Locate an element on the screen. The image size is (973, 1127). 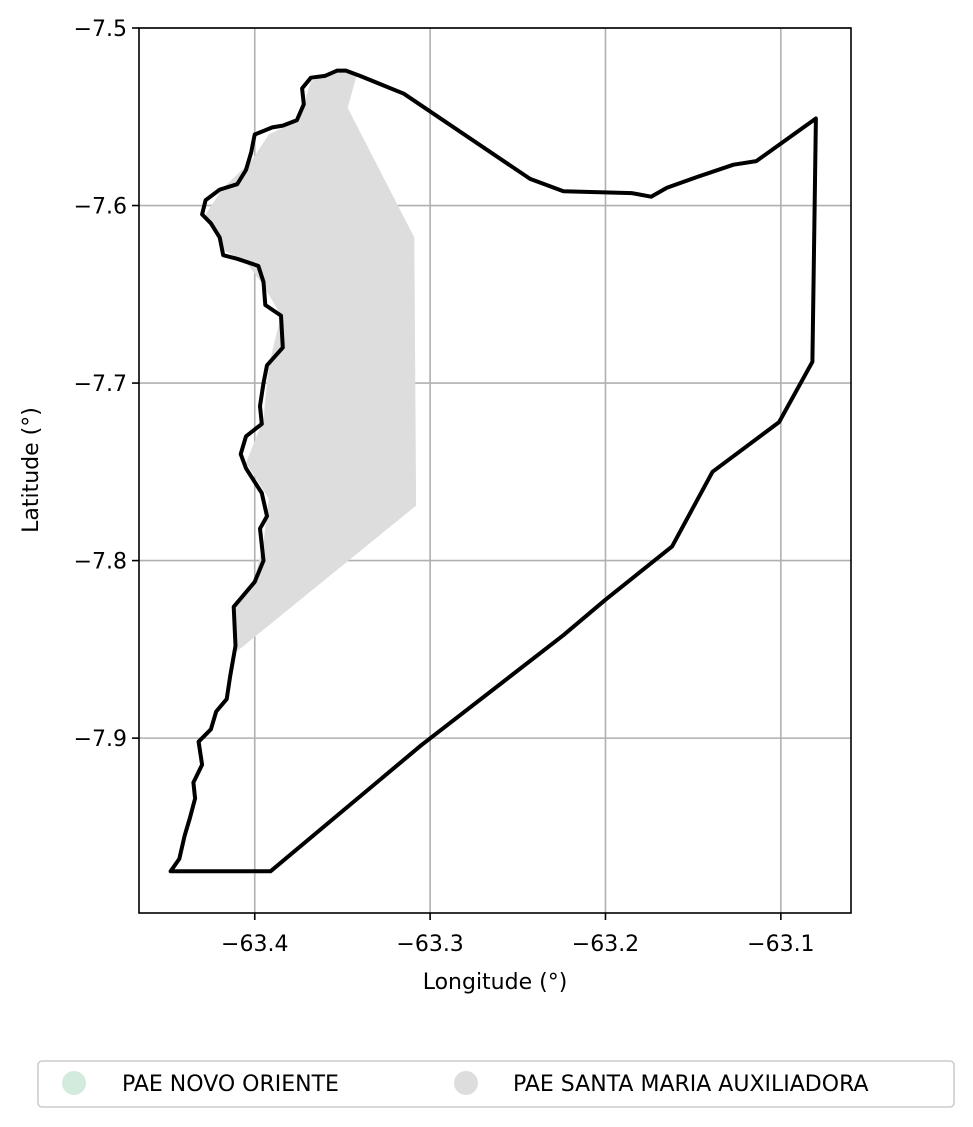
legend-swatch-novo-oriente is located at coordinates (74, 1083).